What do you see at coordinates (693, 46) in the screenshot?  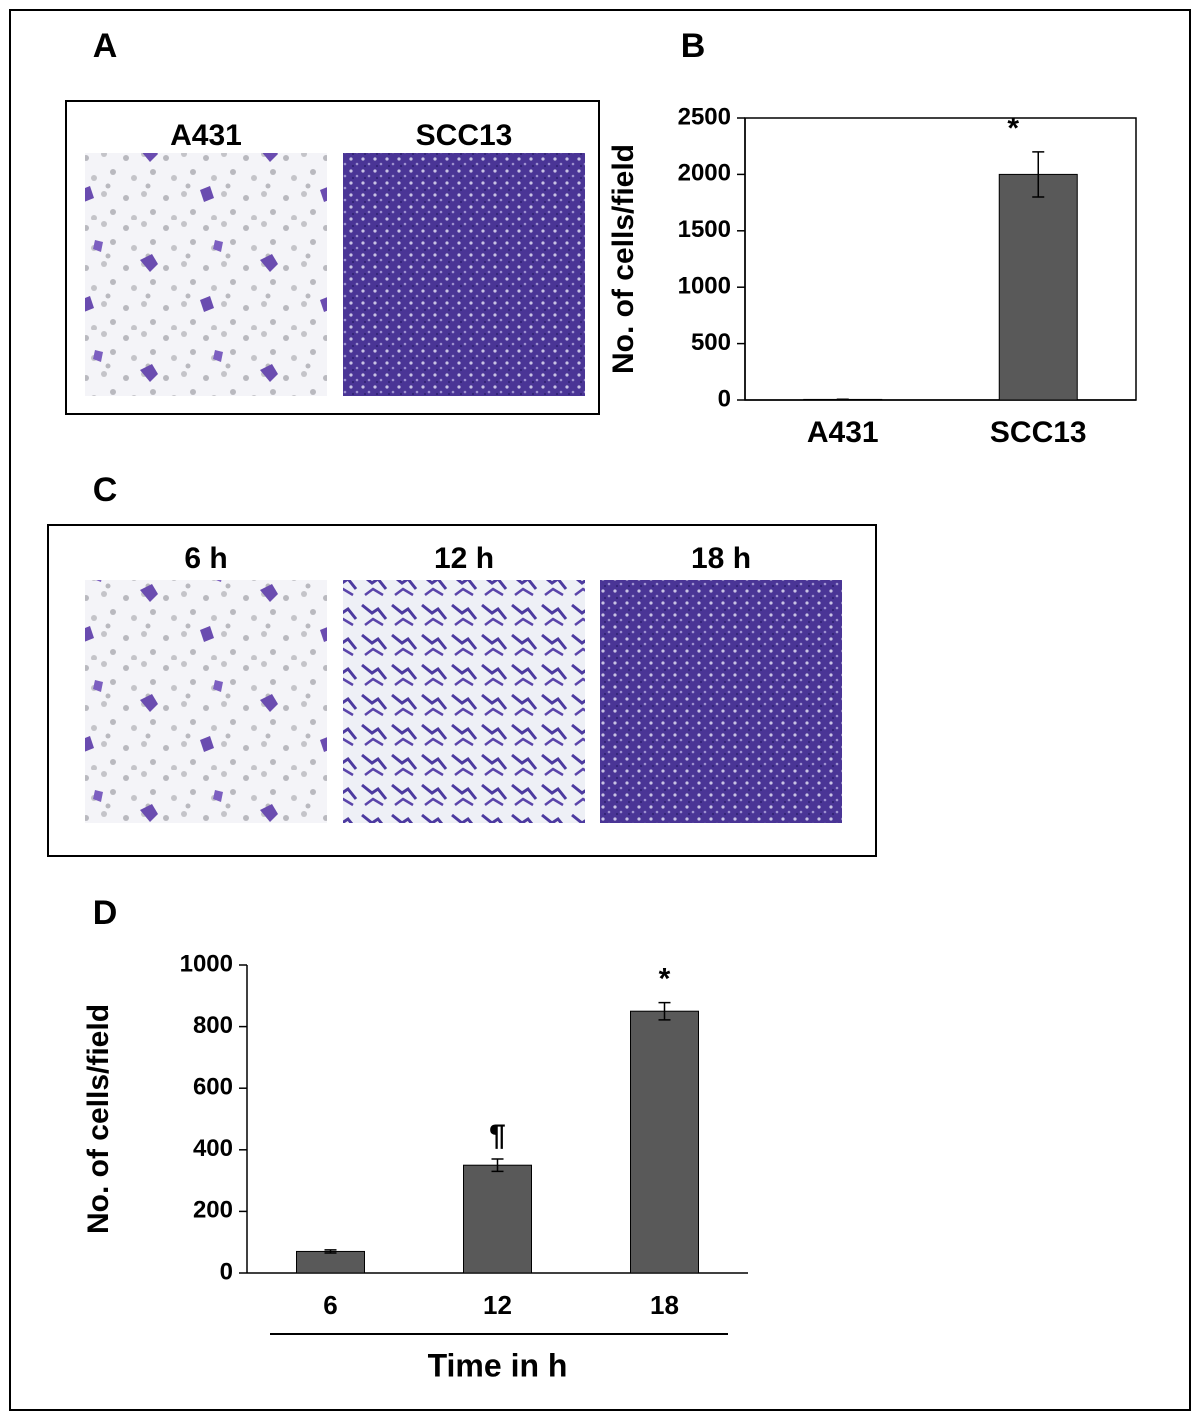 I see `panel-label: B` at bounding box center [693, 46].